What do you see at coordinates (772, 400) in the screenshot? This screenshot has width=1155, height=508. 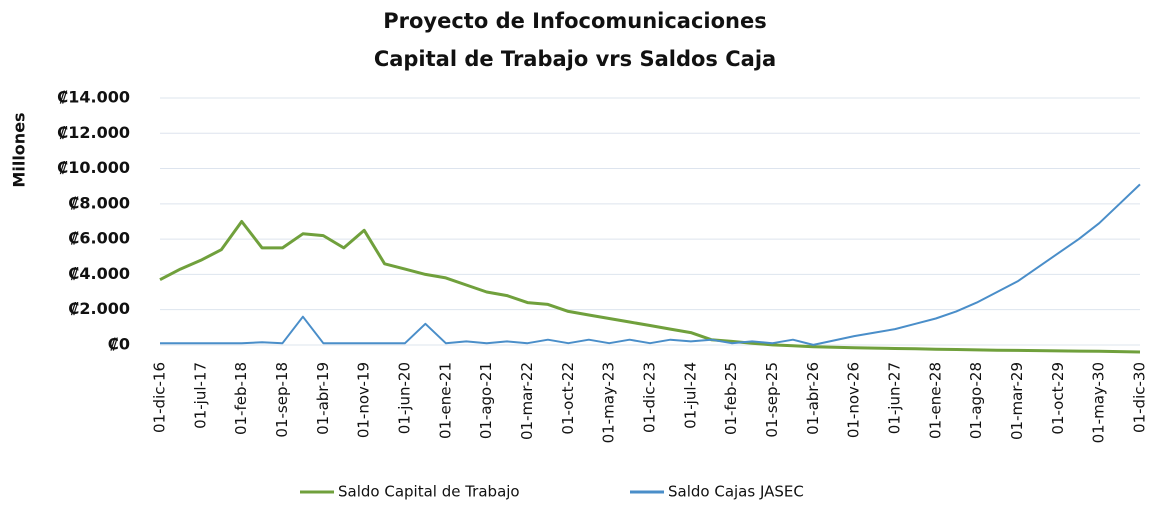 I see `x-tick-label: 01-sep-25` at bounding box center [772, 400].